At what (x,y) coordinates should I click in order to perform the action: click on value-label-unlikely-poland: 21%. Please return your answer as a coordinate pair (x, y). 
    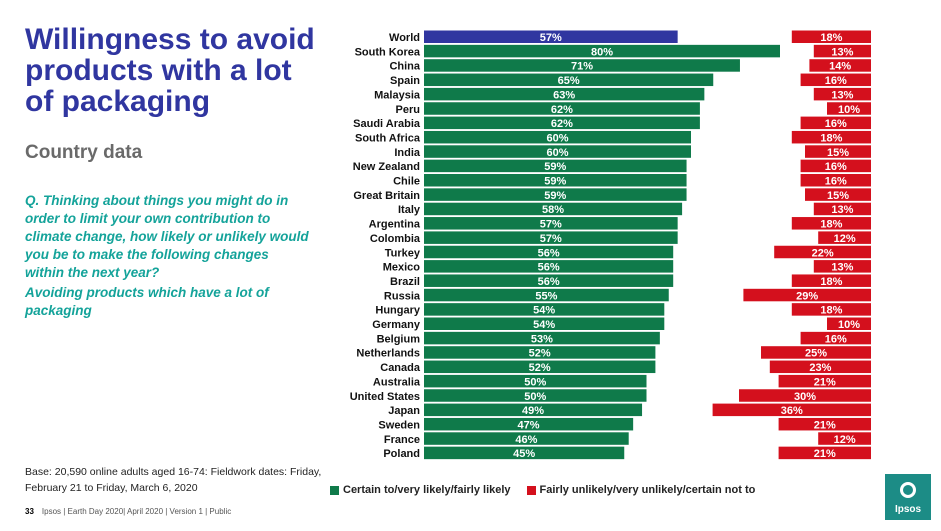
    Looking at the image, I should click on (825, 454).